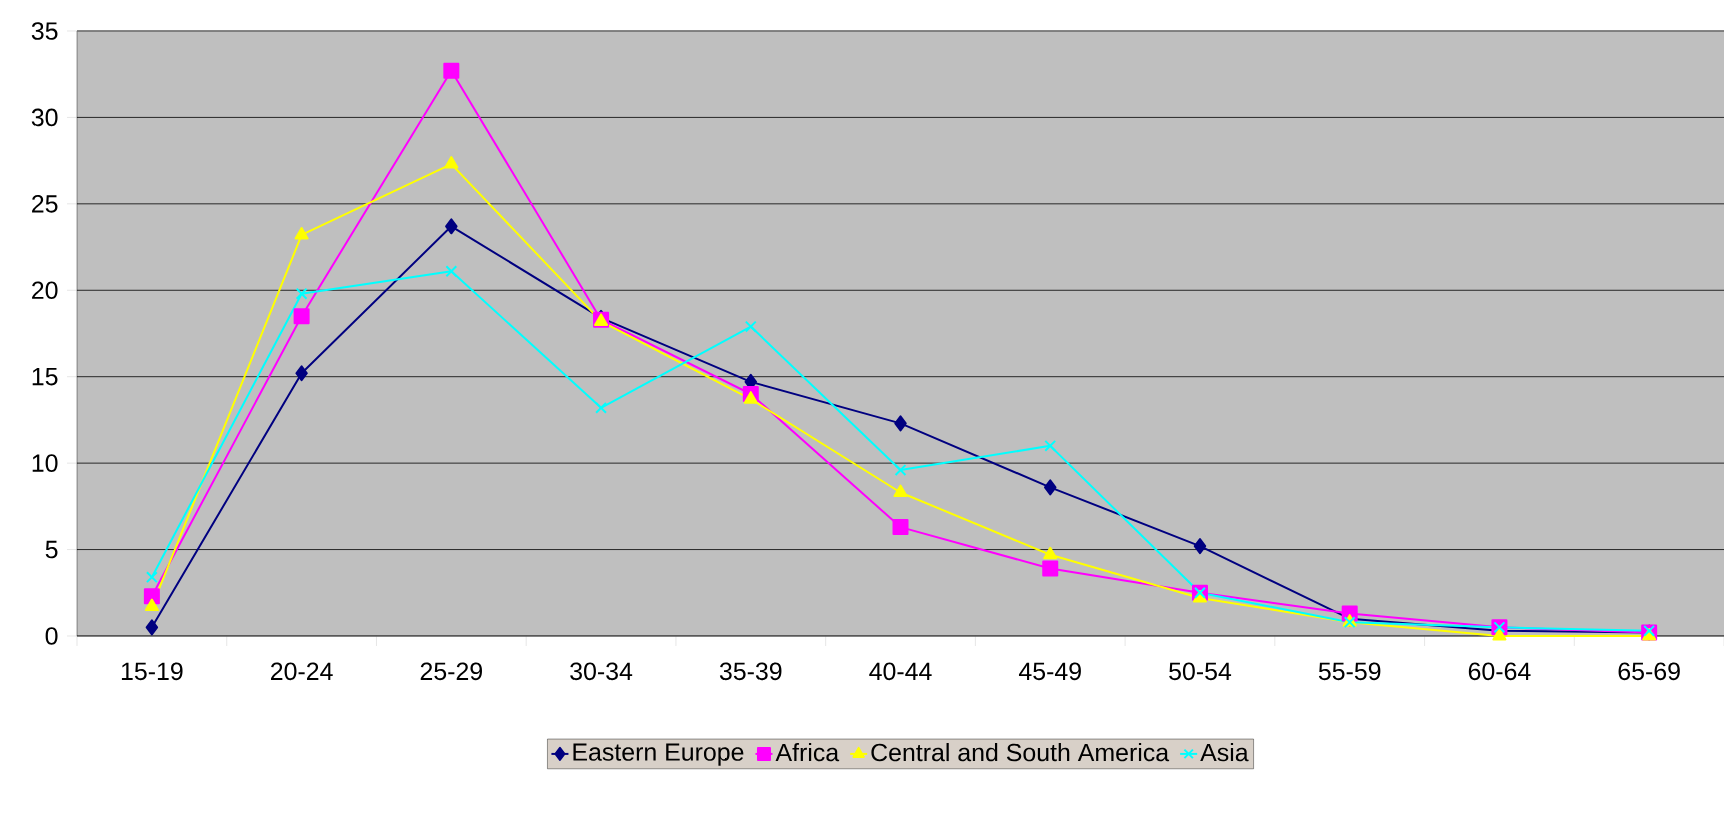 The width and height of the screenshot is (1724, 818). What do you see at coordinates (44, 31) in the screenshot?
I see `y-tick-label: 35` at bounding box center [44, 31].